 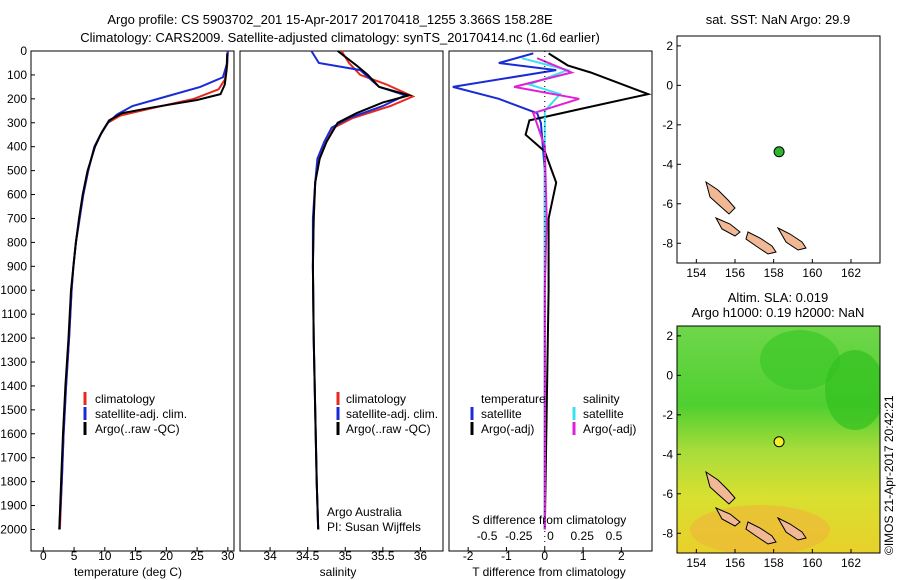 I want to click on depth-tick-label: 700, so click(x=17, y=218).